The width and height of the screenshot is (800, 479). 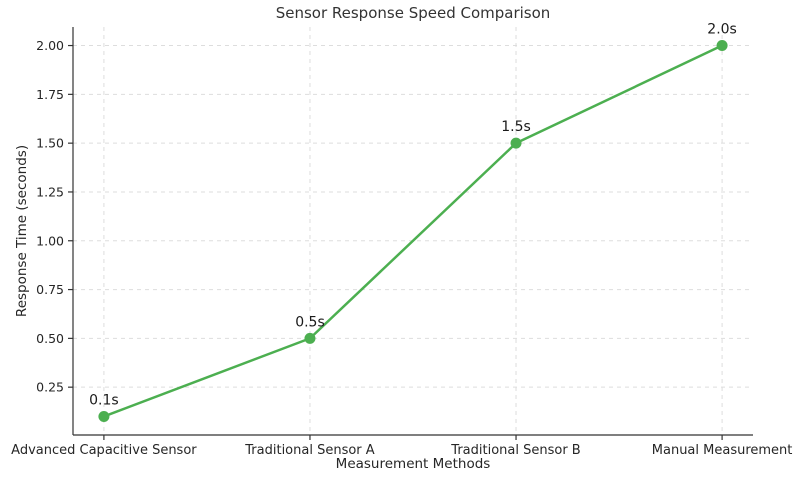 I want to click on chart-title: Sensor Response Speed Comparison, so click(x=413, y=13).